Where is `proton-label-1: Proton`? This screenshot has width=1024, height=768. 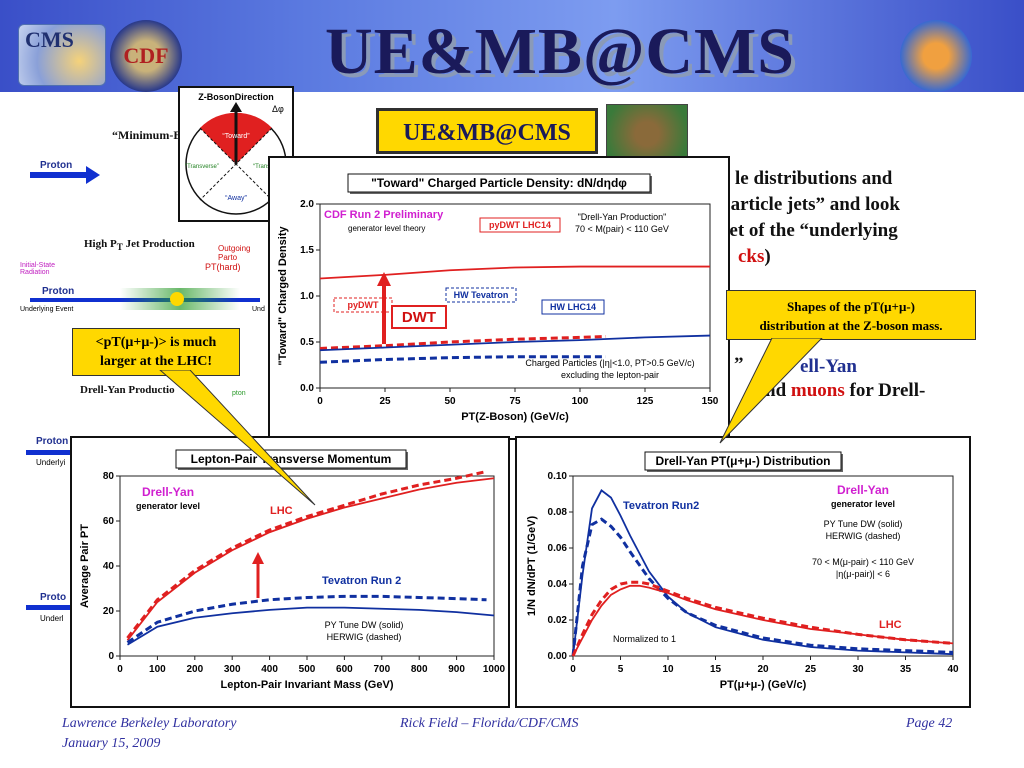
proton-label-1: Proton is located at coordinates (56, 165).